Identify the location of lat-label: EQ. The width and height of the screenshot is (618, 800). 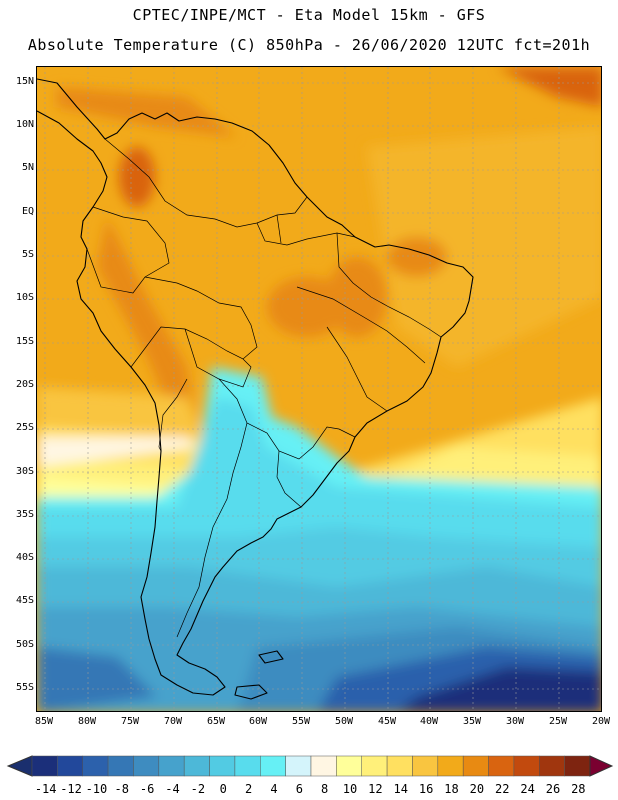
(27, 211).